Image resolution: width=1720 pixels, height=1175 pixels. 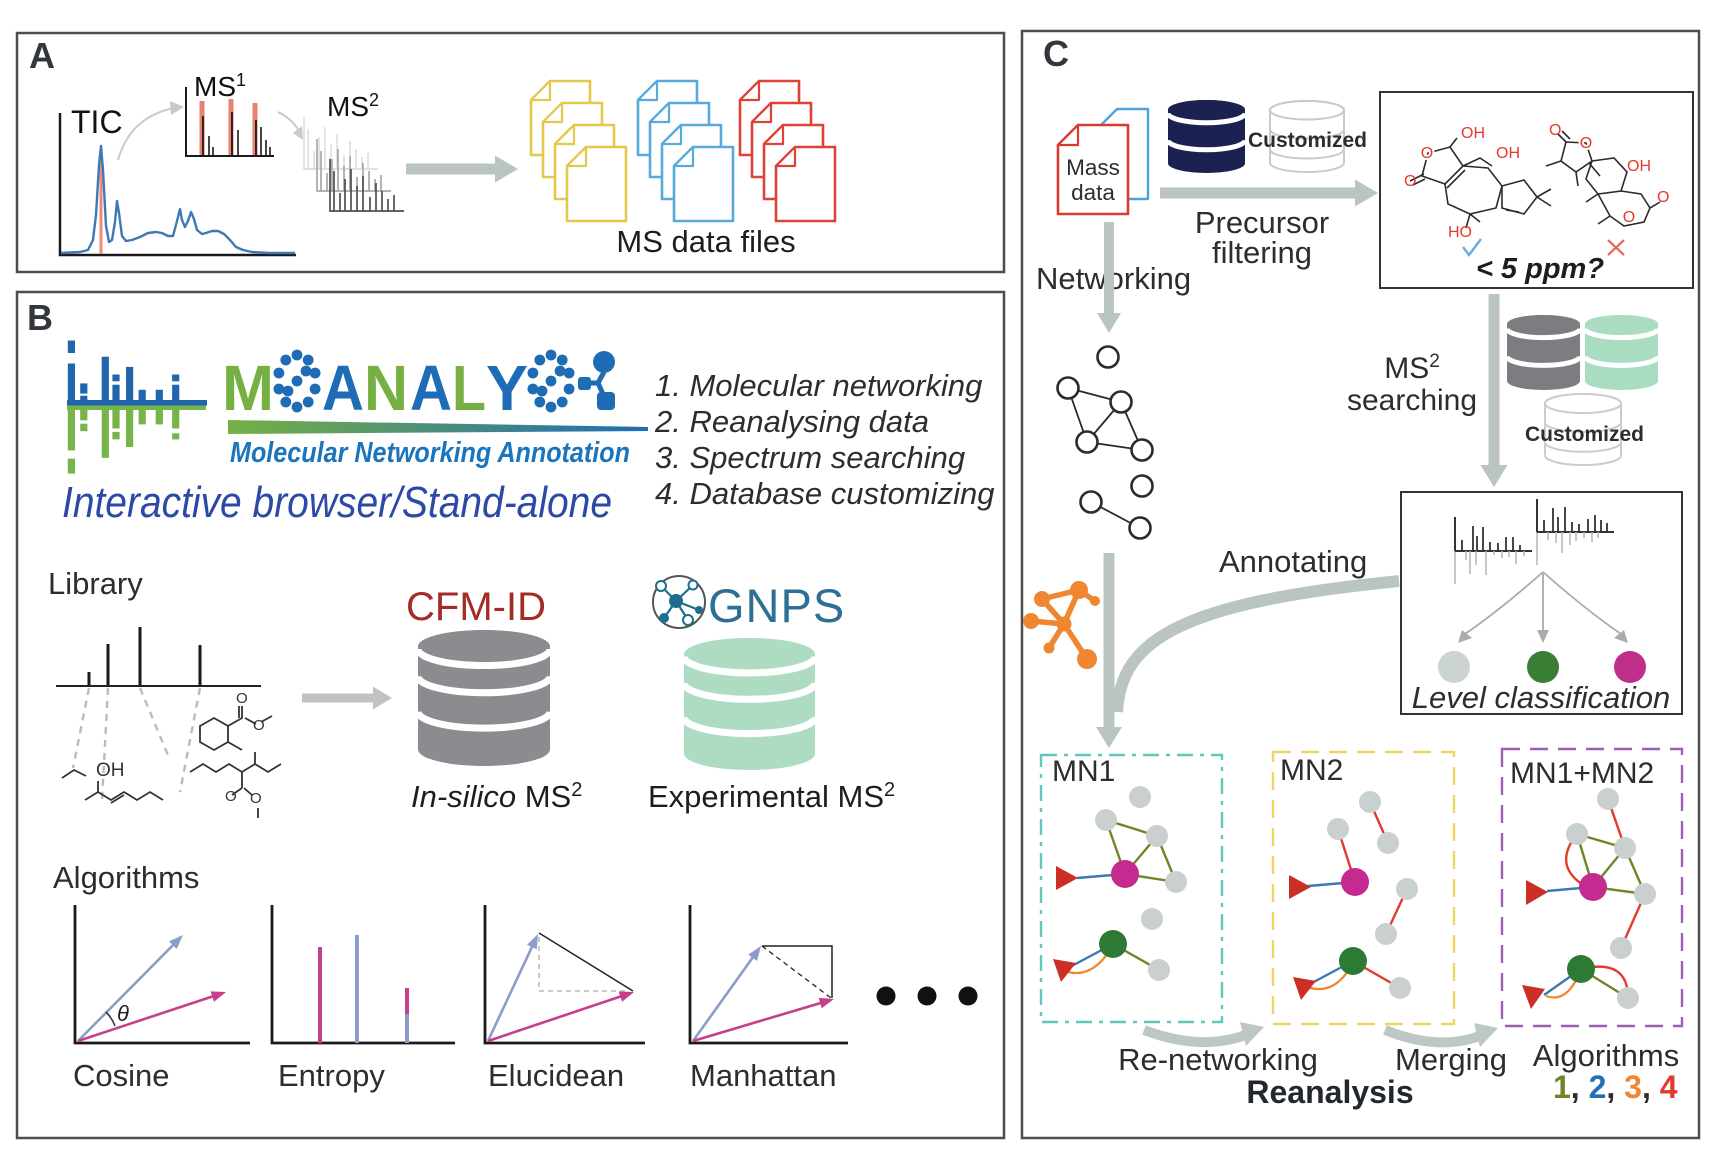 I want to click on svg-text: TIC, so click(x=97, y=122).